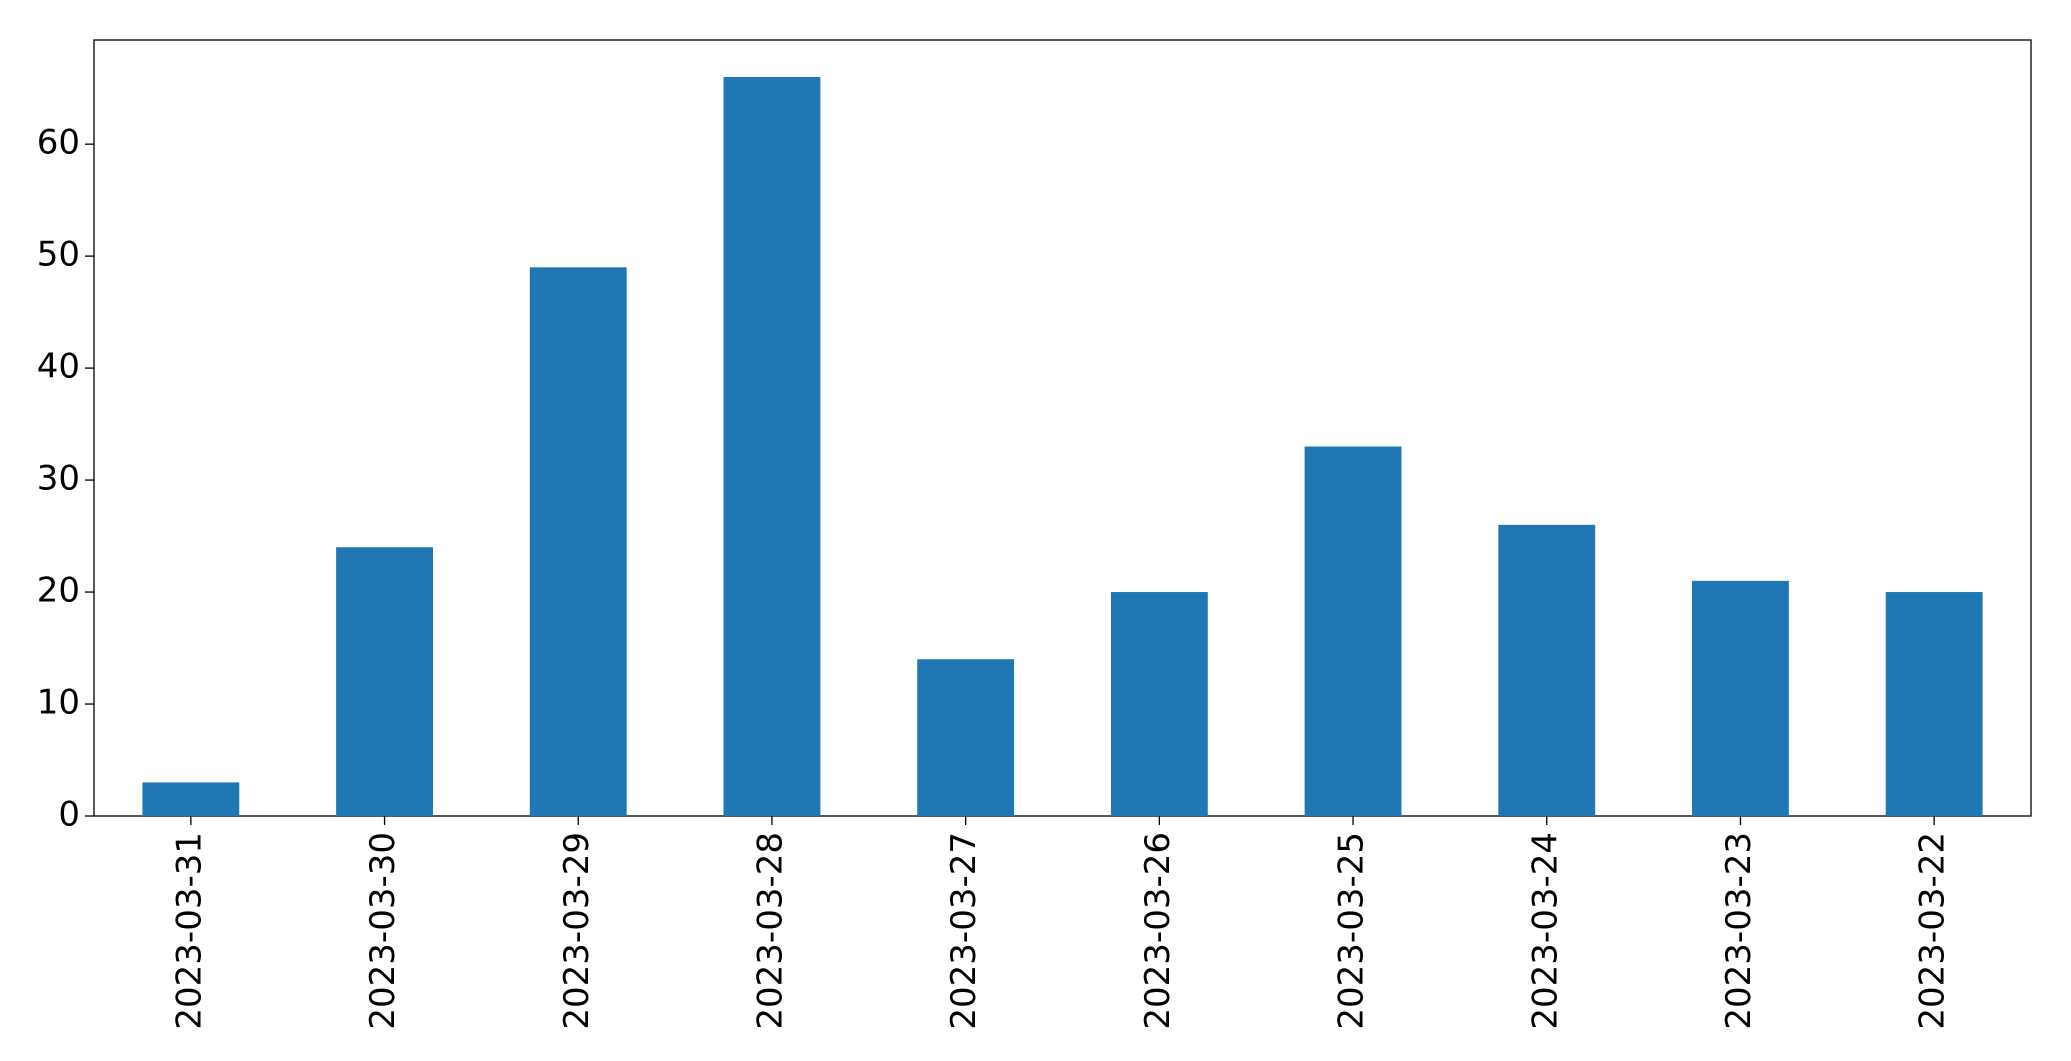 The width and height of the screenshot is (2071, 1061). I want to click on y-tick-label: 0, so click(69, 815).